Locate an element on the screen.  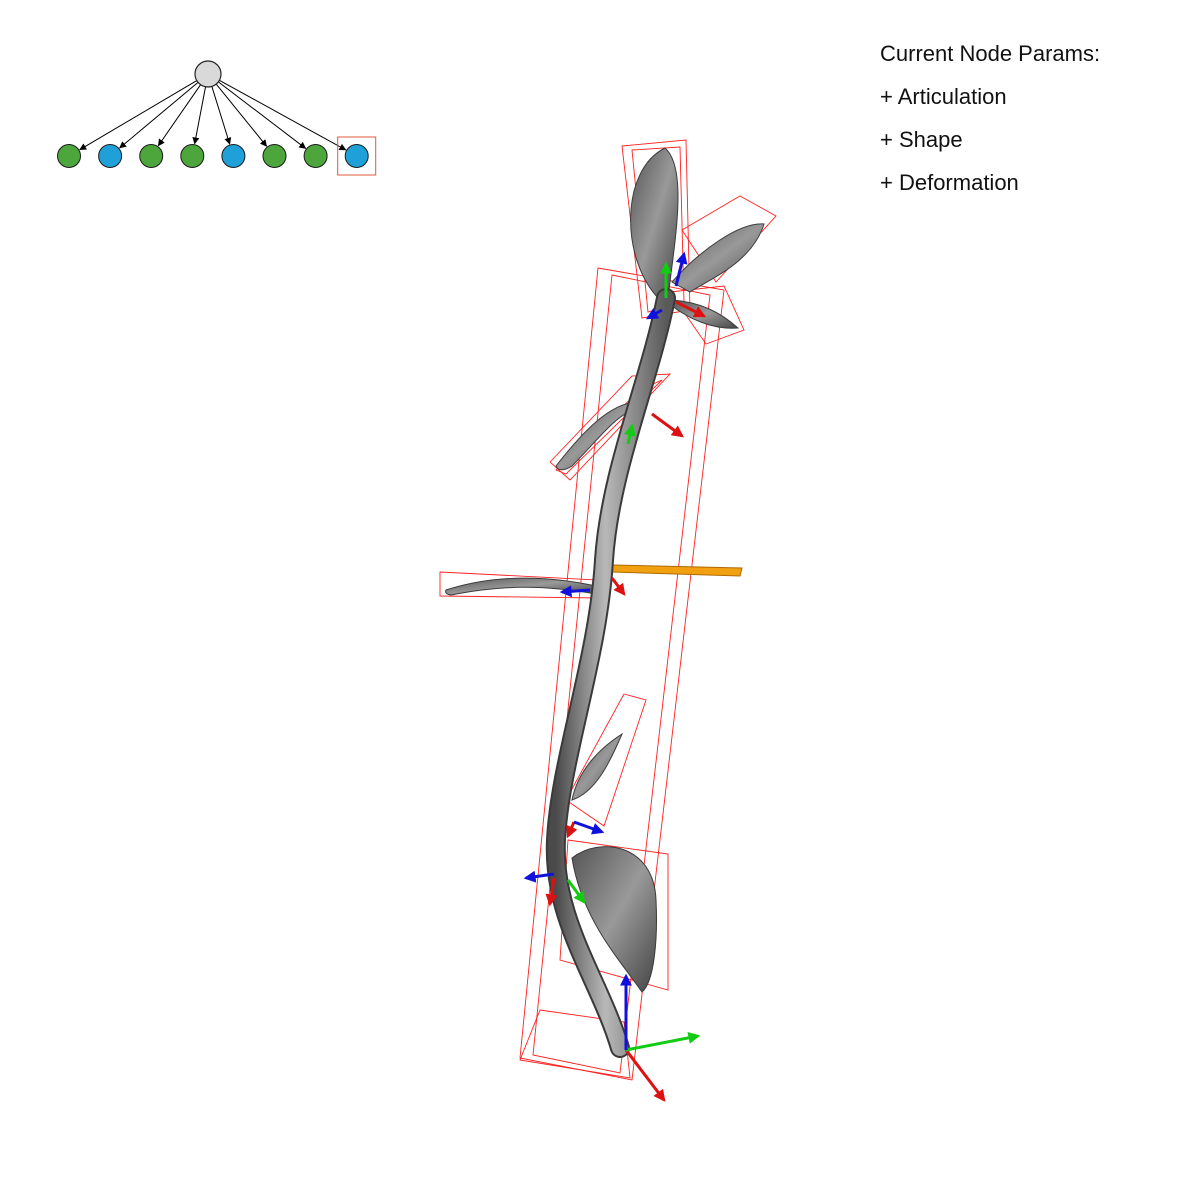
coordinate-axes is located at coordinates (615, 676).